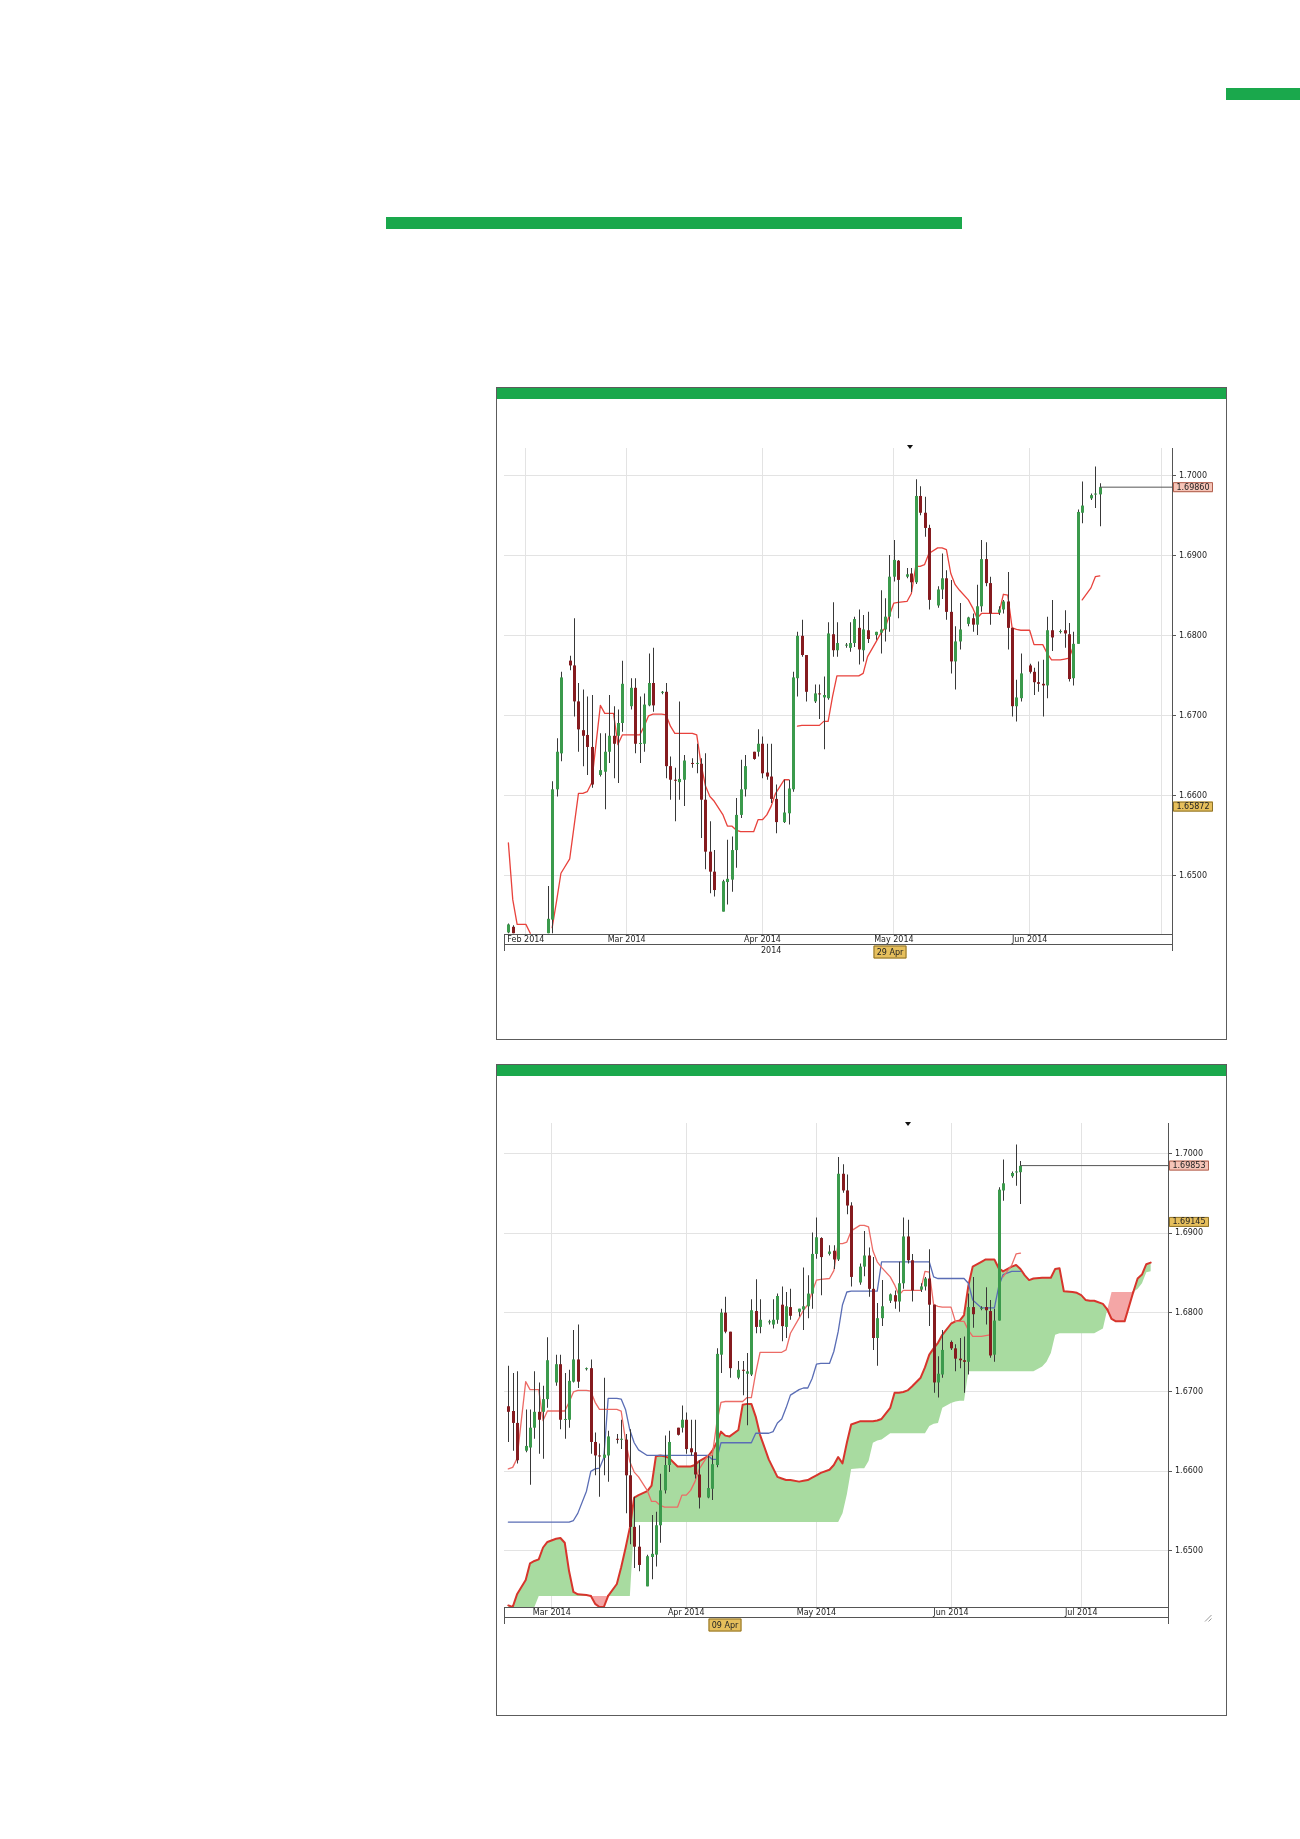  Describe the element at coordinates (1193, 487) in the screenshot. I see `ref-line-label: 1.69860` at that location.